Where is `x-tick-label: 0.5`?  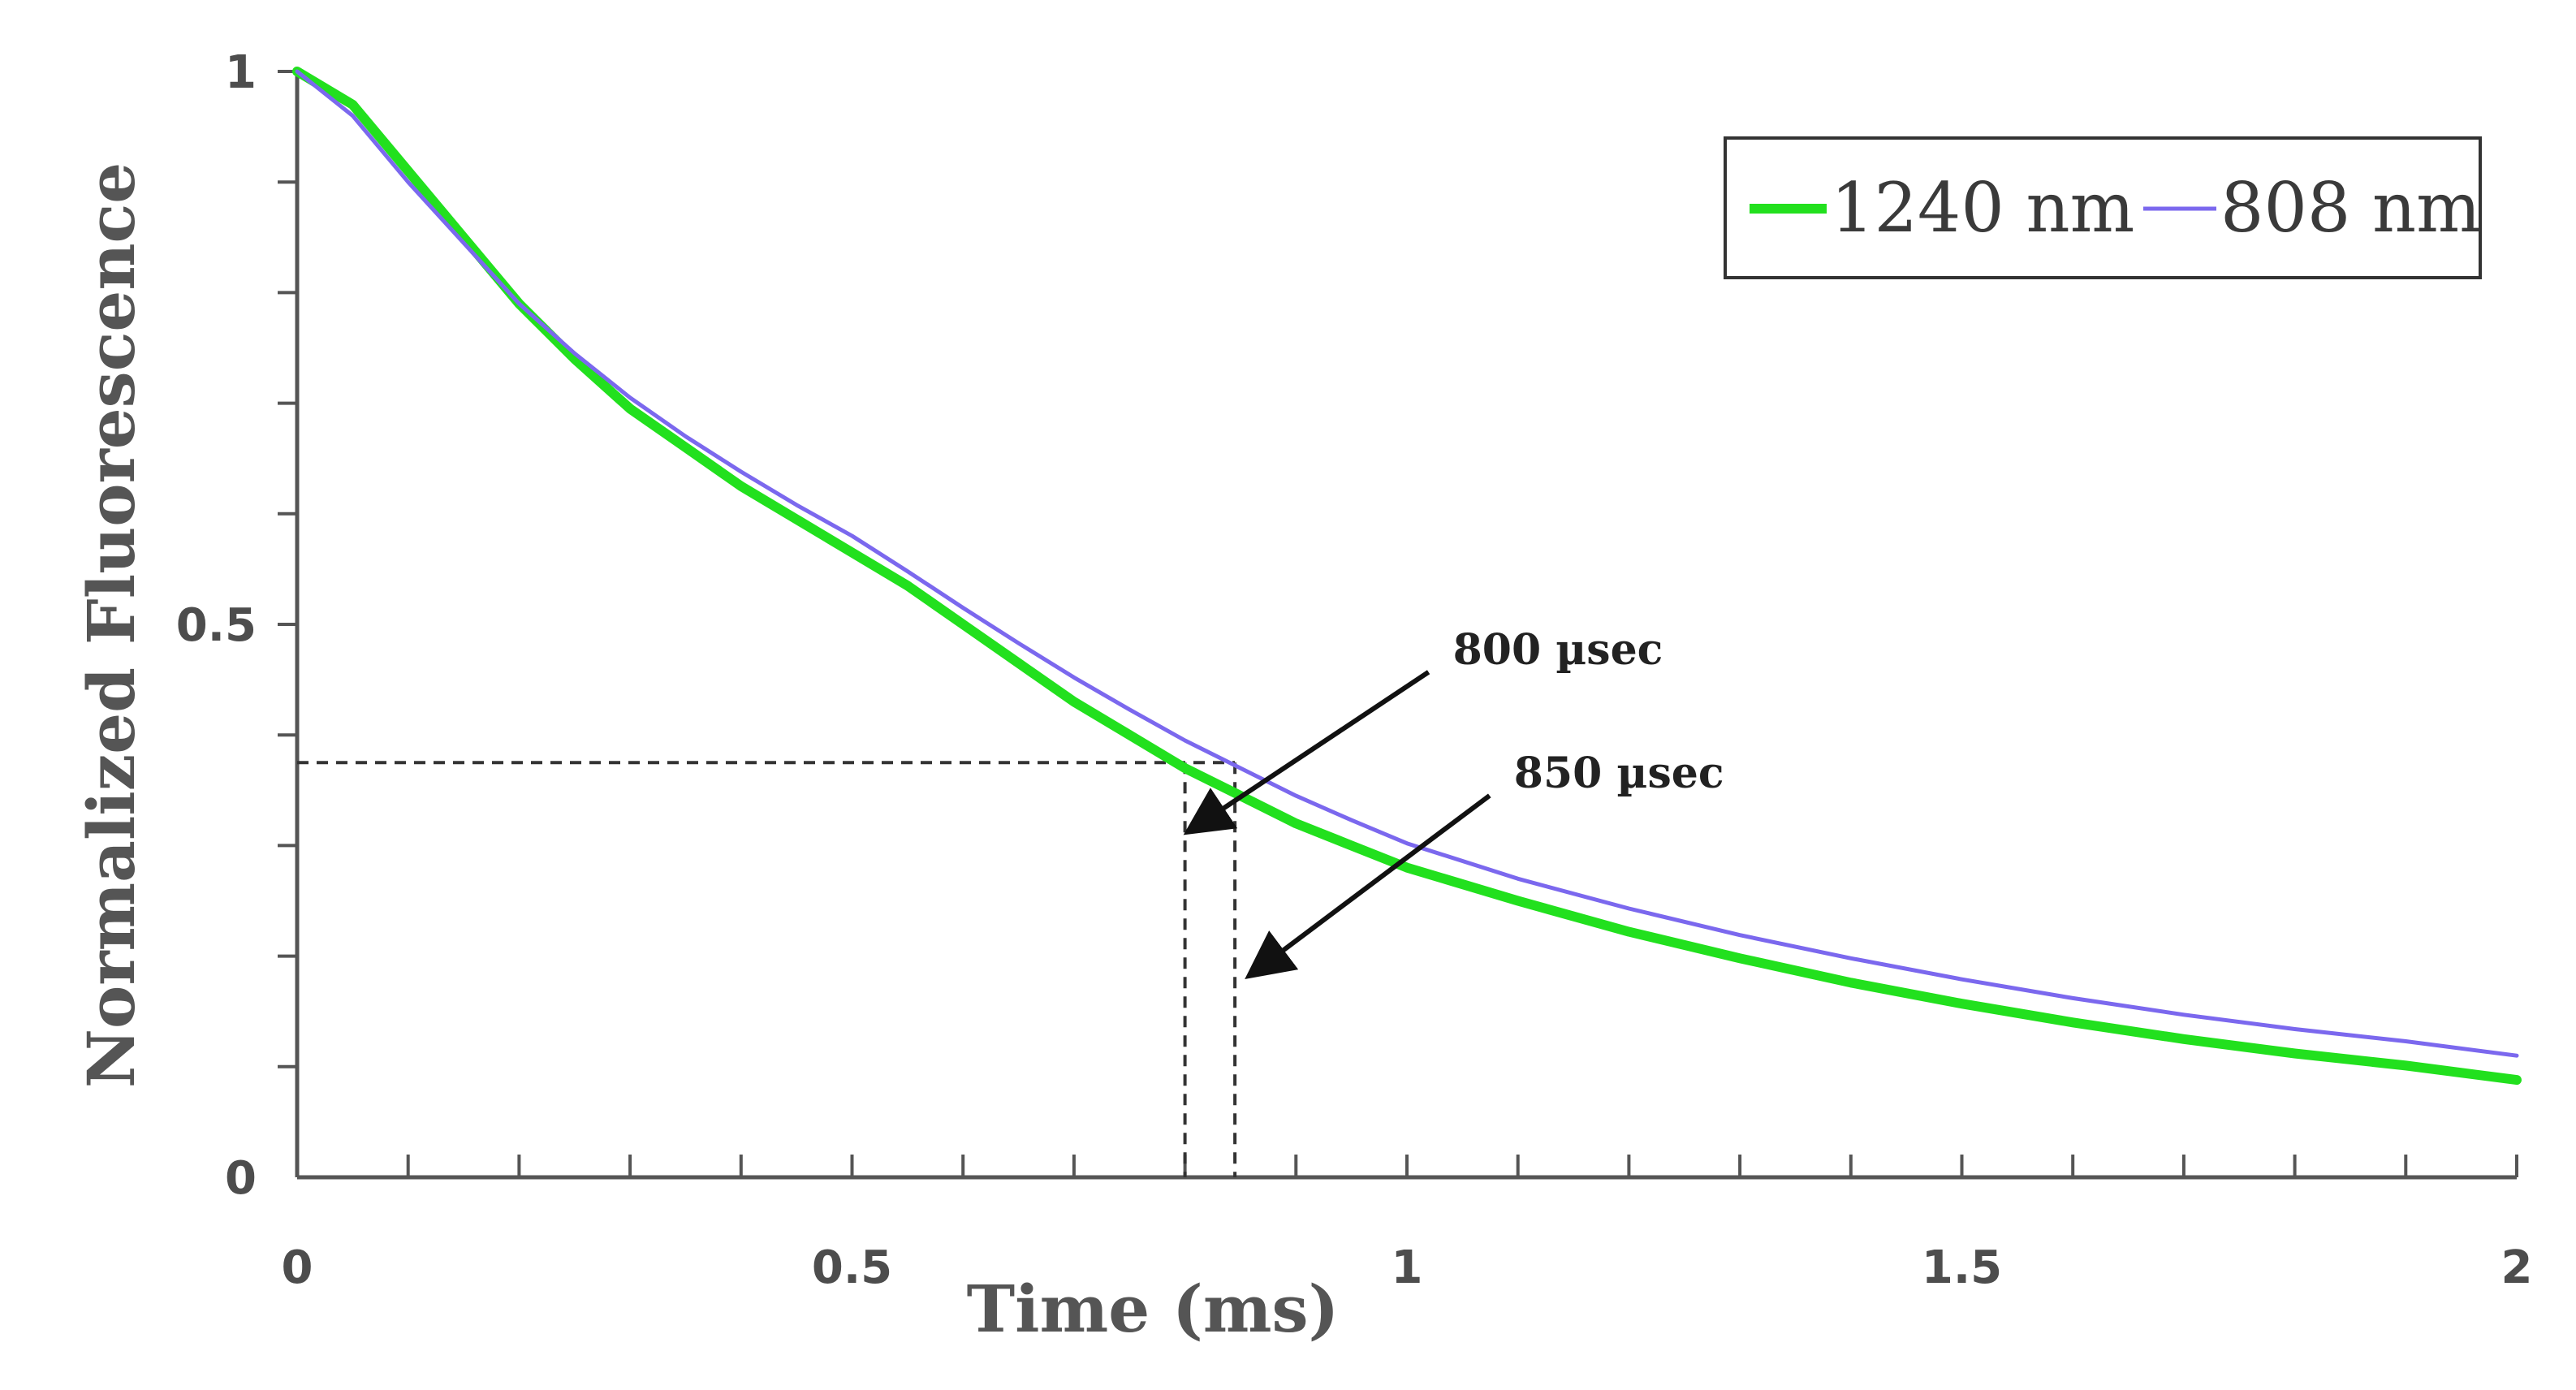
x-tick-label: 0.5 is located at coordinates (852, 1267).